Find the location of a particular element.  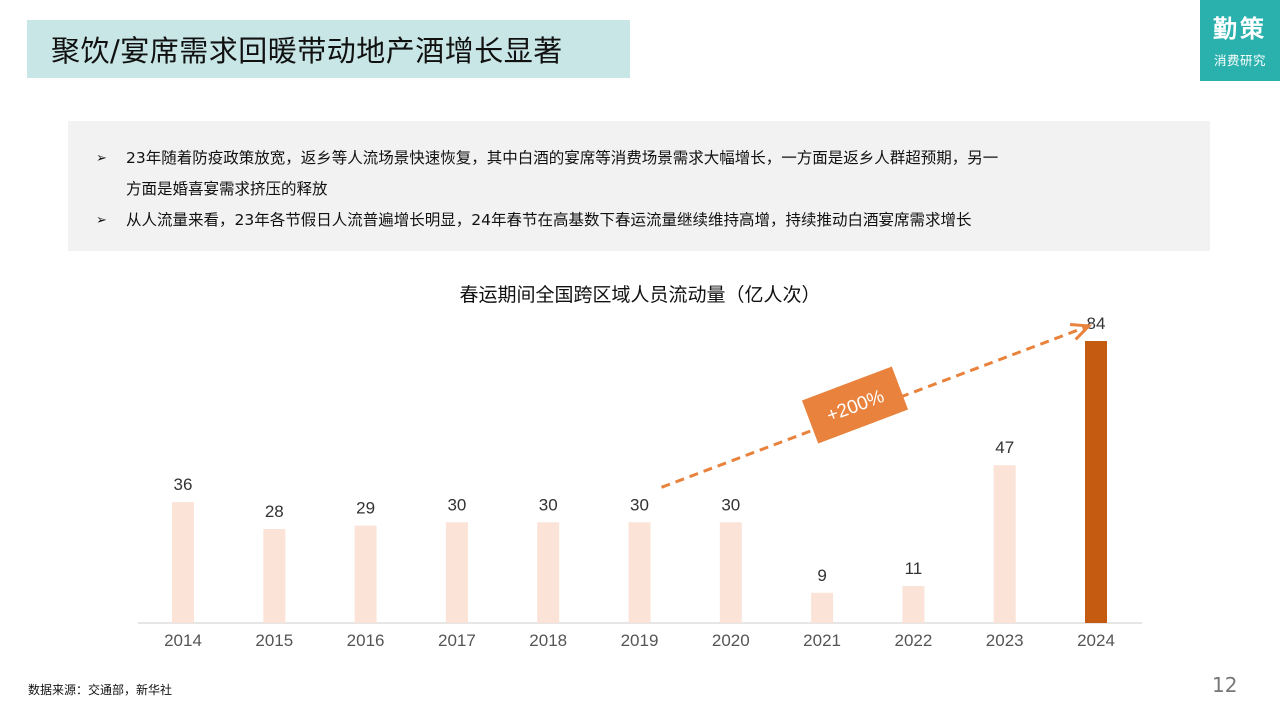

data-label-2022: 11 is located at coordinates (914, 568).